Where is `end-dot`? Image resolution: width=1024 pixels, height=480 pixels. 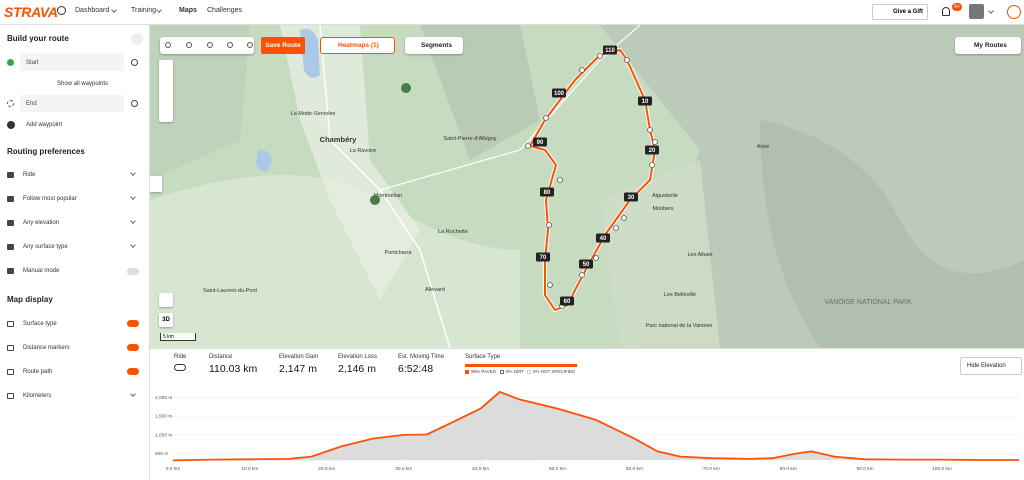 end-dot is located at coordinates (10, 103).